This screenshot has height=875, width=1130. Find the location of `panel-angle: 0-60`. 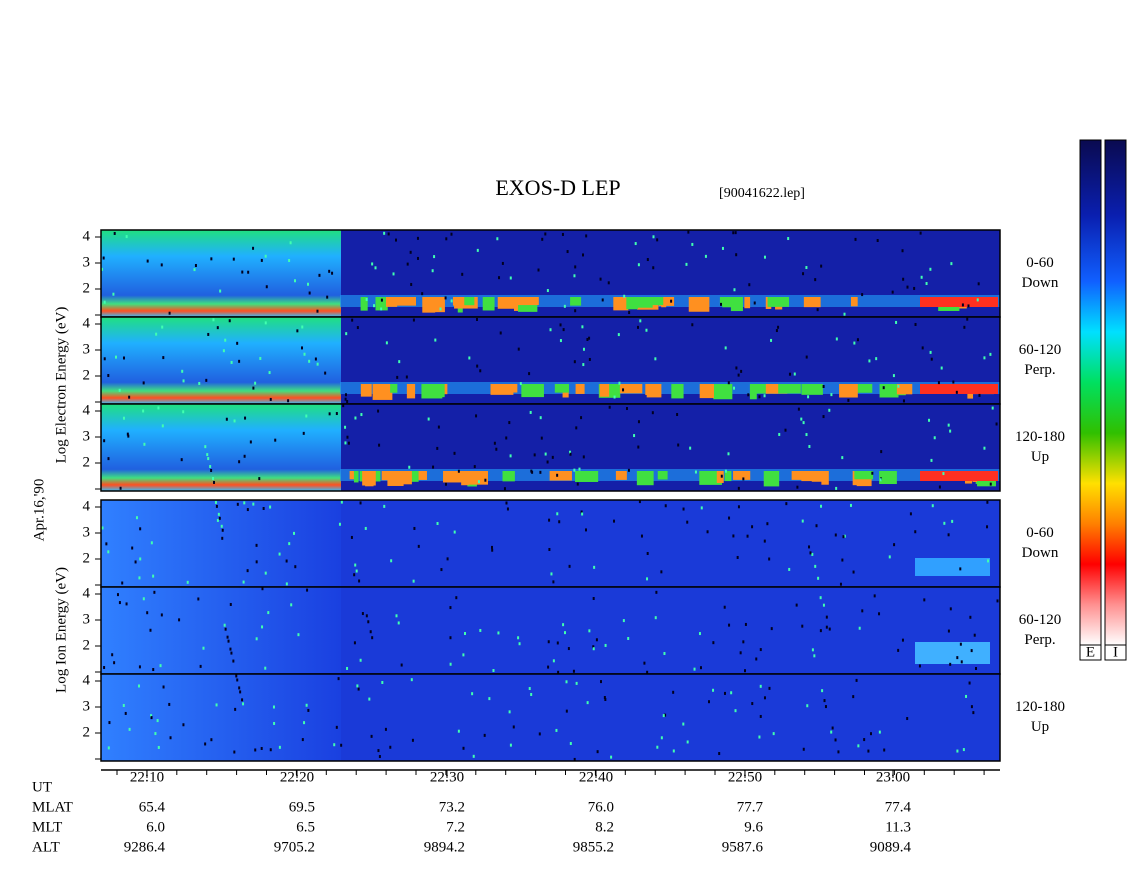

panel-angle: 0-60 is located at coordinates (1040, 263).